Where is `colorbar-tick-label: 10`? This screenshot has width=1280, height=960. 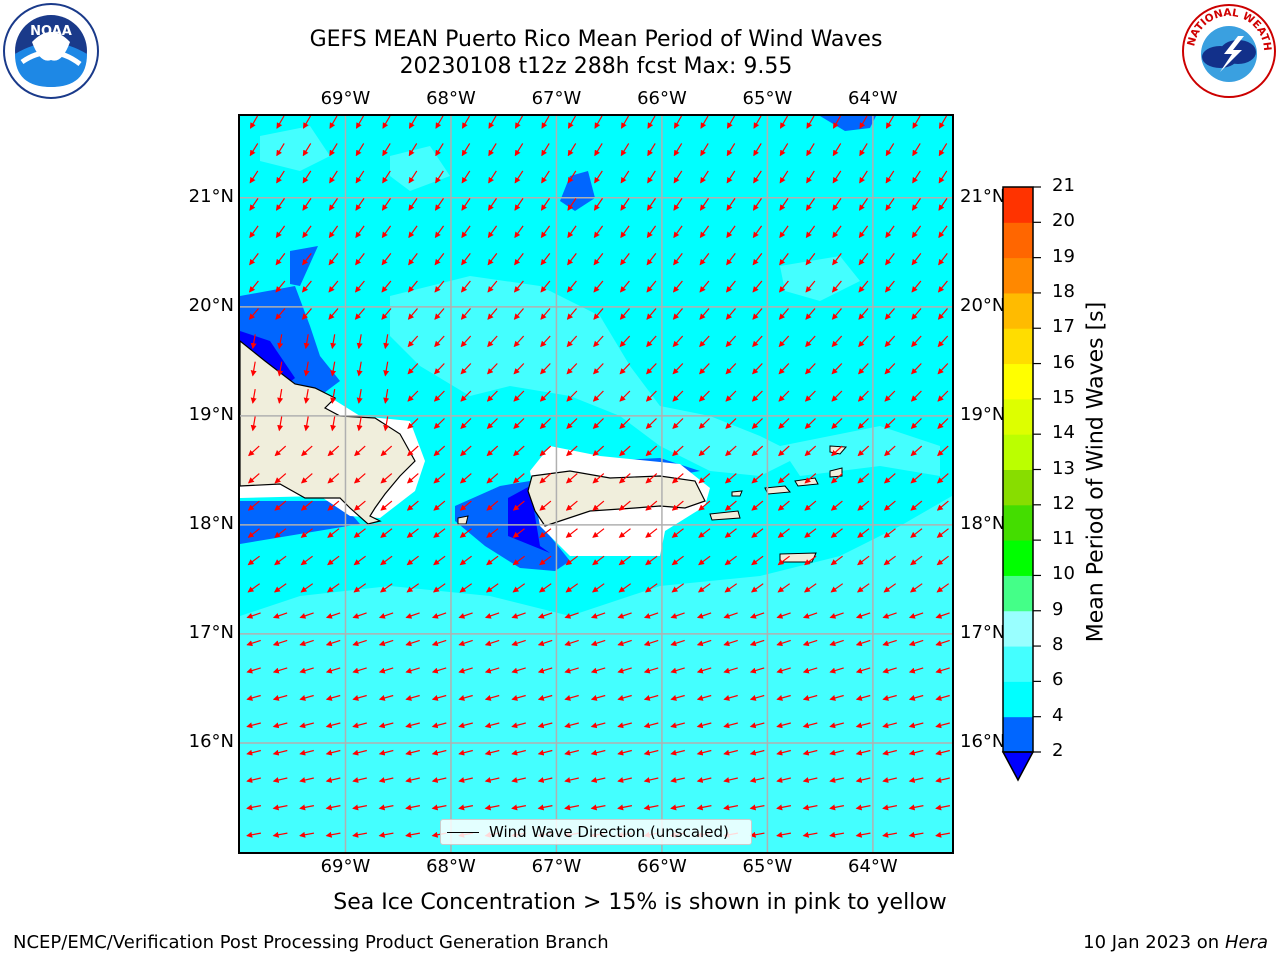 colorbar-tick-label: 10 is located at coordinates (1063, 574).